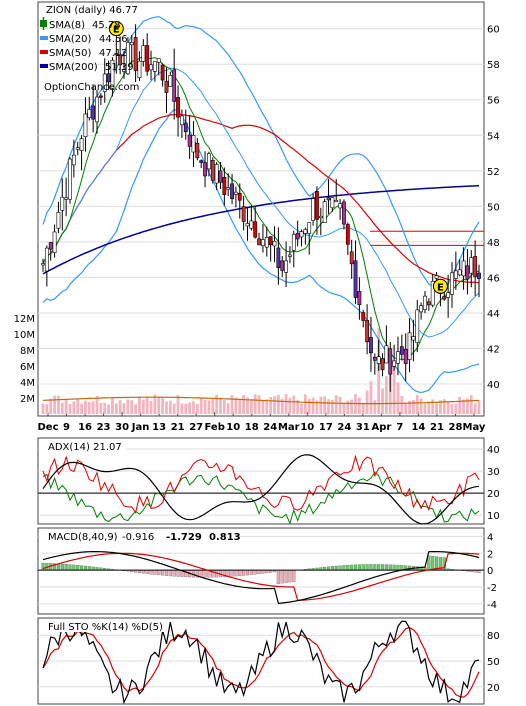 The width and height of the screenshot is (526, 706). What do you see at coordinates (493, 688) in the screenshot?
I see `sto-y-tick-label: 20` at bounding box center [493, 688].